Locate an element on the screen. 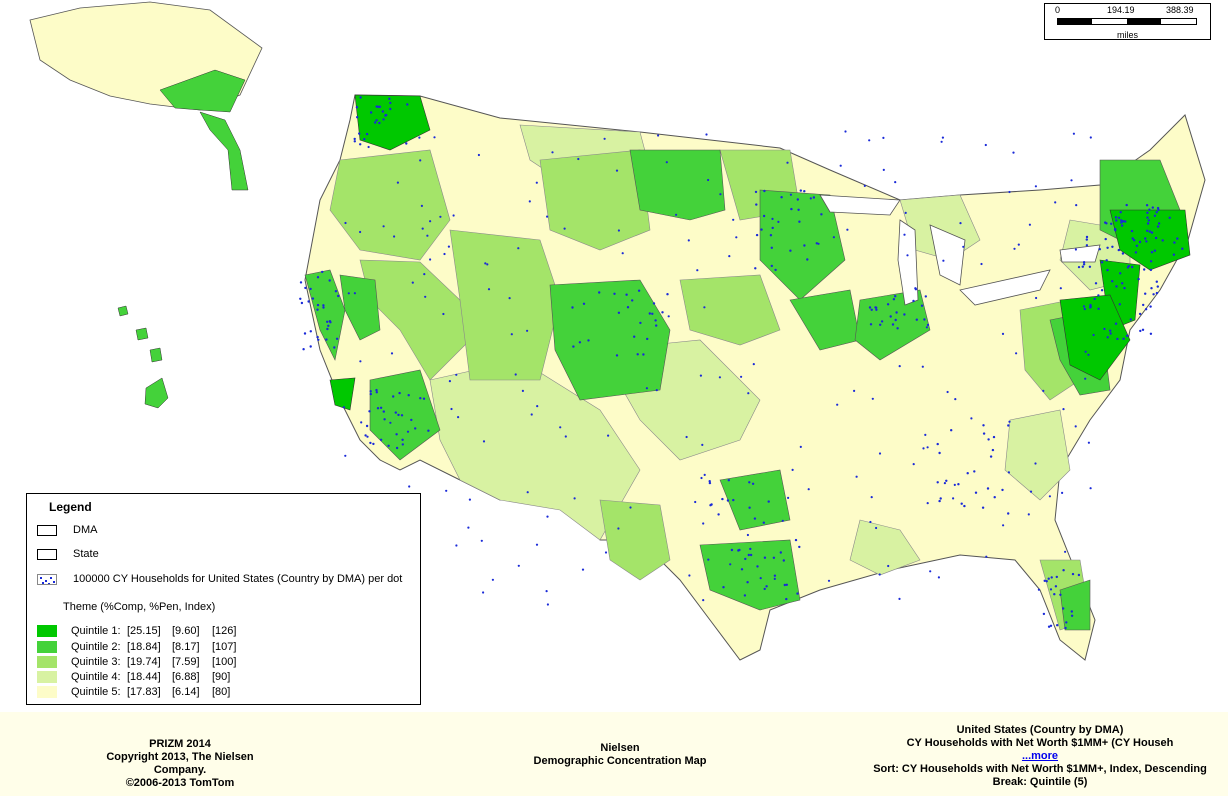 The height and width of the screenshot is (796, 1228). quintile-label: Quintile 4: is located at coordinates (96, 676).